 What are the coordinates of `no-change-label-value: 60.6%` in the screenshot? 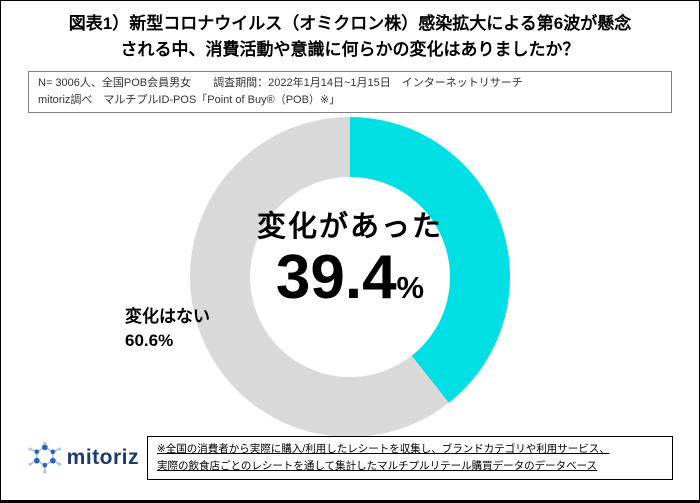 It's located at (149, 341).